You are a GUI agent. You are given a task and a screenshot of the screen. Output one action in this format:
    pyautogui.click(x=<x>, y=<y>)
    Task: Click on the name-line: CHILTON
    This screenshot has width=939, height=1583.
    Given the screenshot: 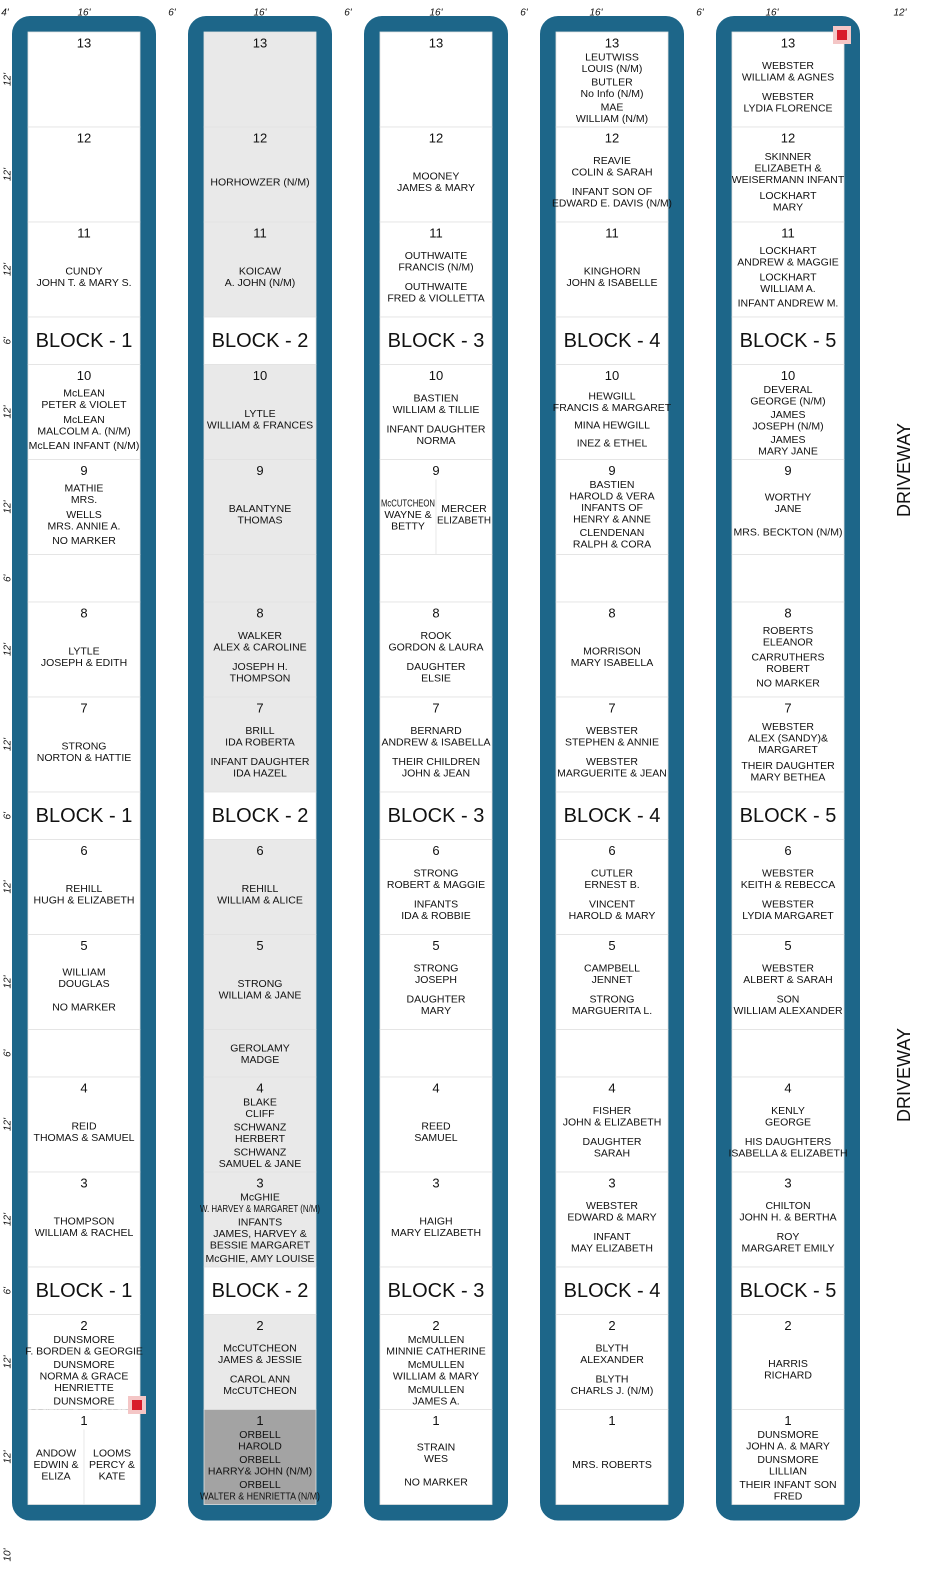 What is the action you would take?
    pyautogui.click(x=787, y=1206)
    